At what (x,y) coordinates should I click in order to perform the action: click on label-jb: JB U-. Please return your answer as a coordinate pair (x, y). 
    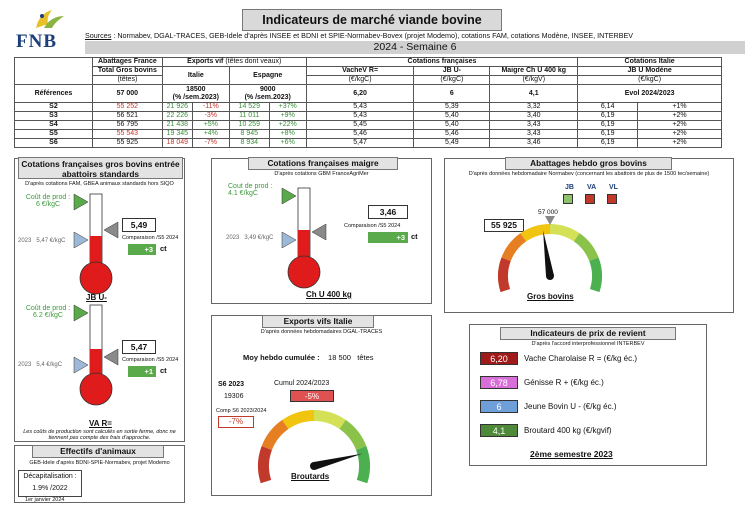
    Looking at the image, I should click on (96, 297).